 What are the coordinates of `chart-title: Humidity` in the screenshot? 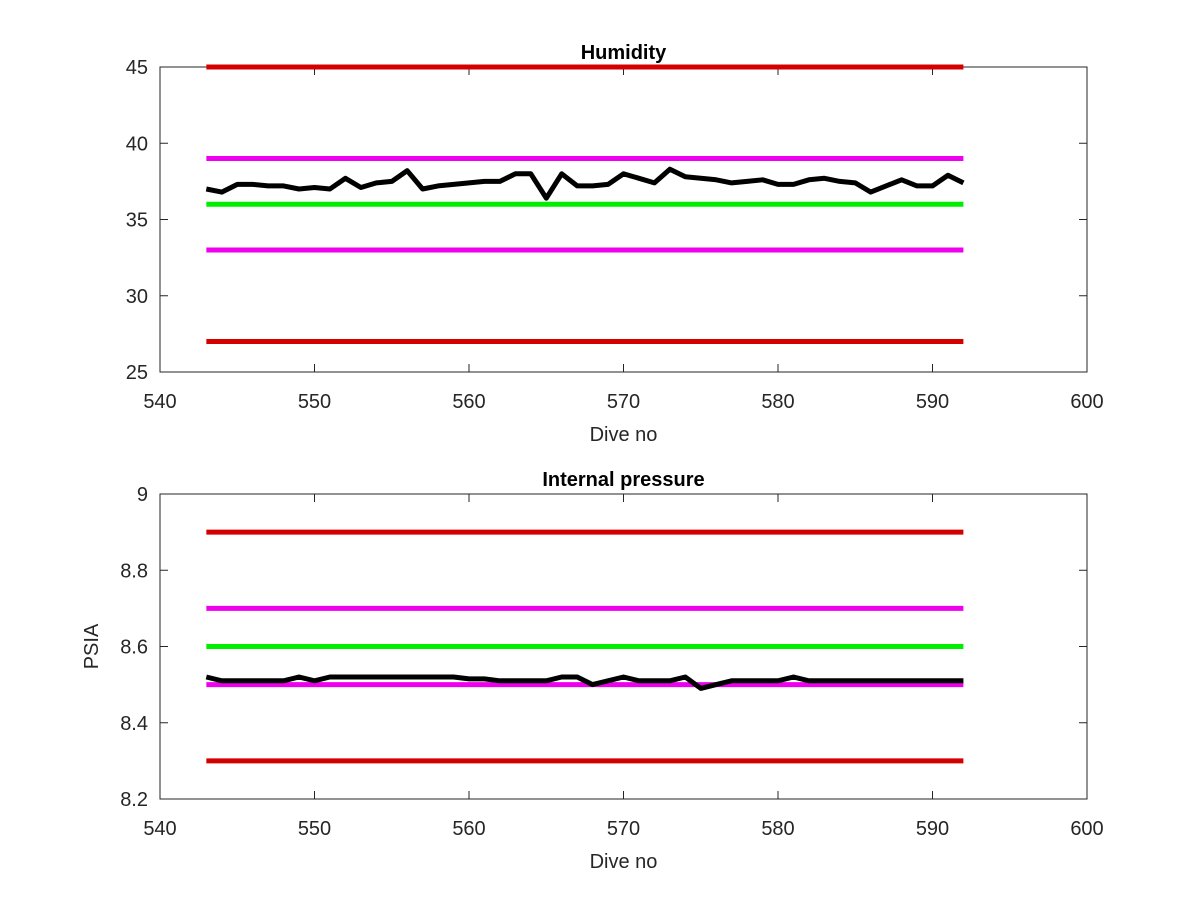 It's located at (624, 53).